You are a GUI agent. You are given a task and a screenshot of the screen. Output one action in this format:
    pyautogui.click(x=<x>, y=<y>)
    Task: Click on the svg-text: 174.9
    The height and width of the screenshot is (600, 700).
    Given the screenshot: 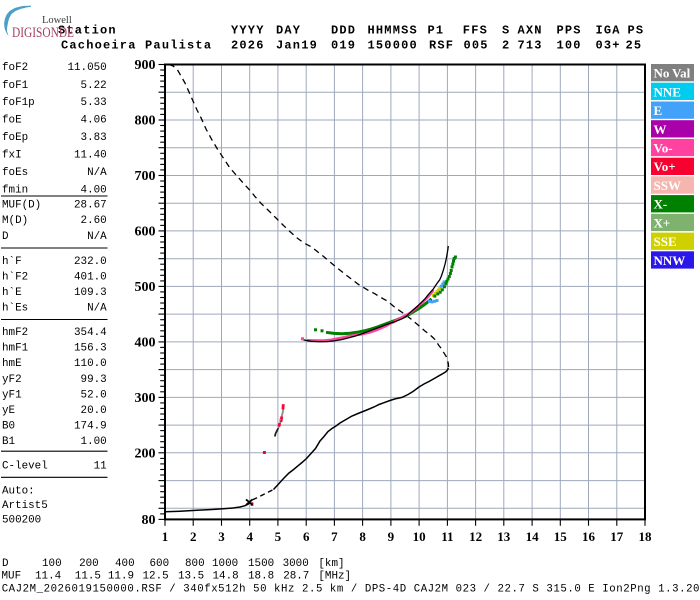 What is the action you would take?
    pyautogui.click(x=90, y=426)
    